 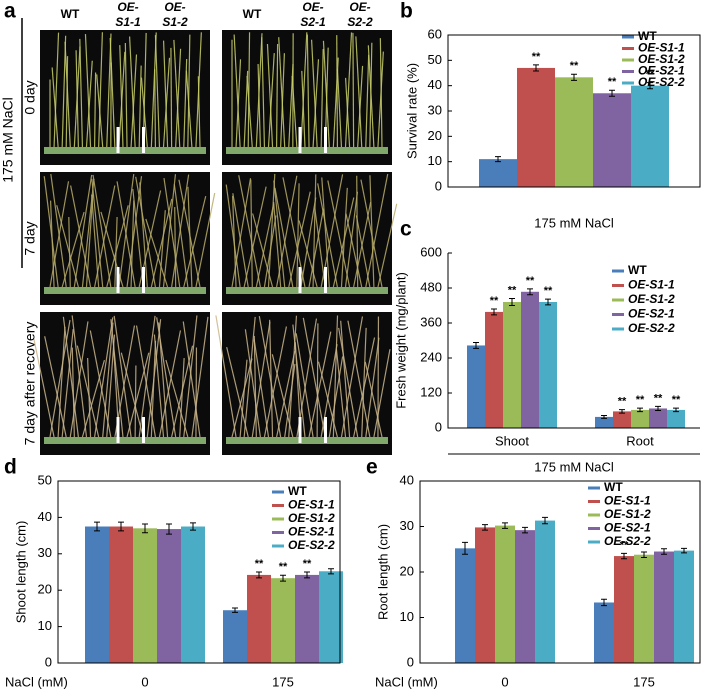 What do you see at coordinates (661, 82) in the screenshot?
I see `legend-label: OE-S2-2` at bounding box center [661, 82].